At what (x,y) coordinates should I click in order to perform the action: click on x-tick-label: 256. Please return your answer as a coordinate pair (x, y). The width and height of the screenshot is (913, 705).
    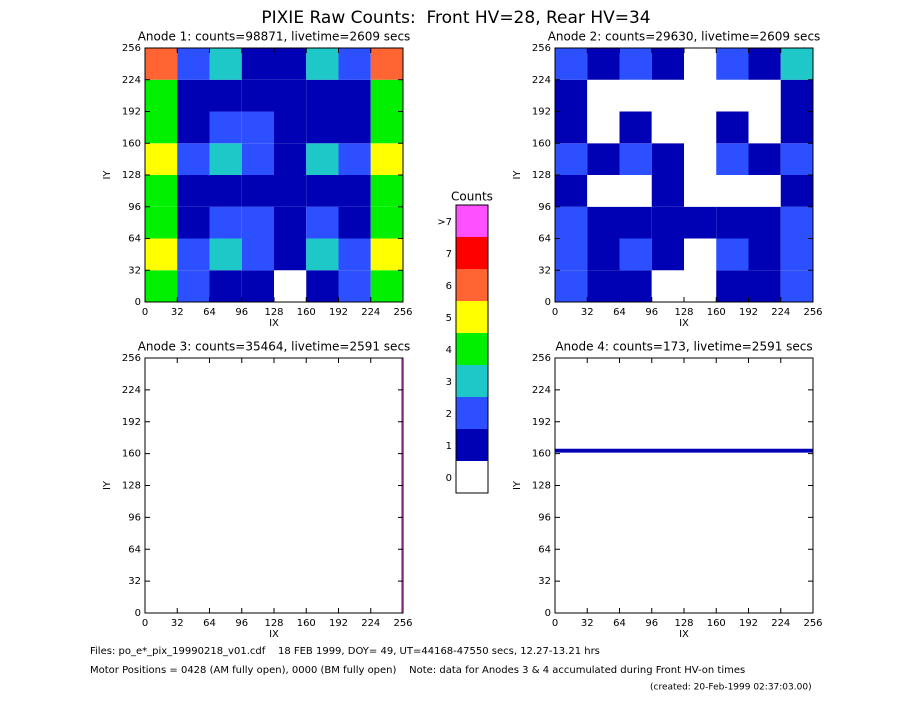
    Looking at the image, I should click on (402, 623).